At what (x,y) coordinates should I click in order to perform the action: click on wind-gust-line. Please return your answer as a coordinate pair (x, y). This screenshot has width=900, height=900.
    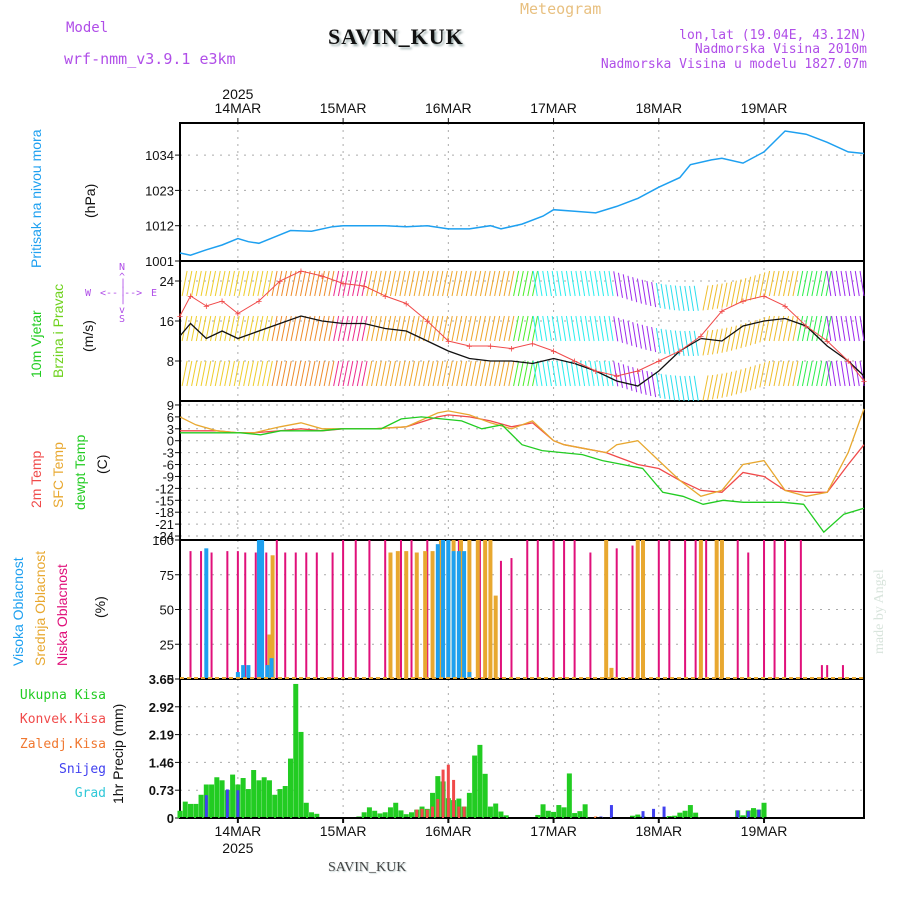
    Looking at the image, I should click on (522, 326).